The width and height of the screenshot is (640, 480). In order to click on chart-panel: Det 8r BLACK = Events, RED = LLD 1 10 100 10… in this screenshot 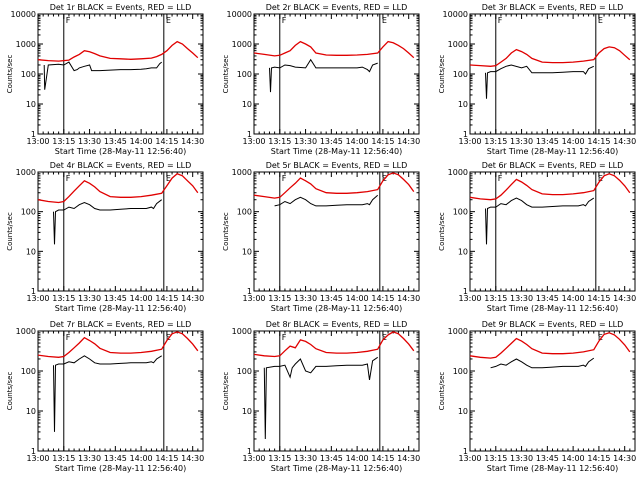, I will do `click(321, 396)`.